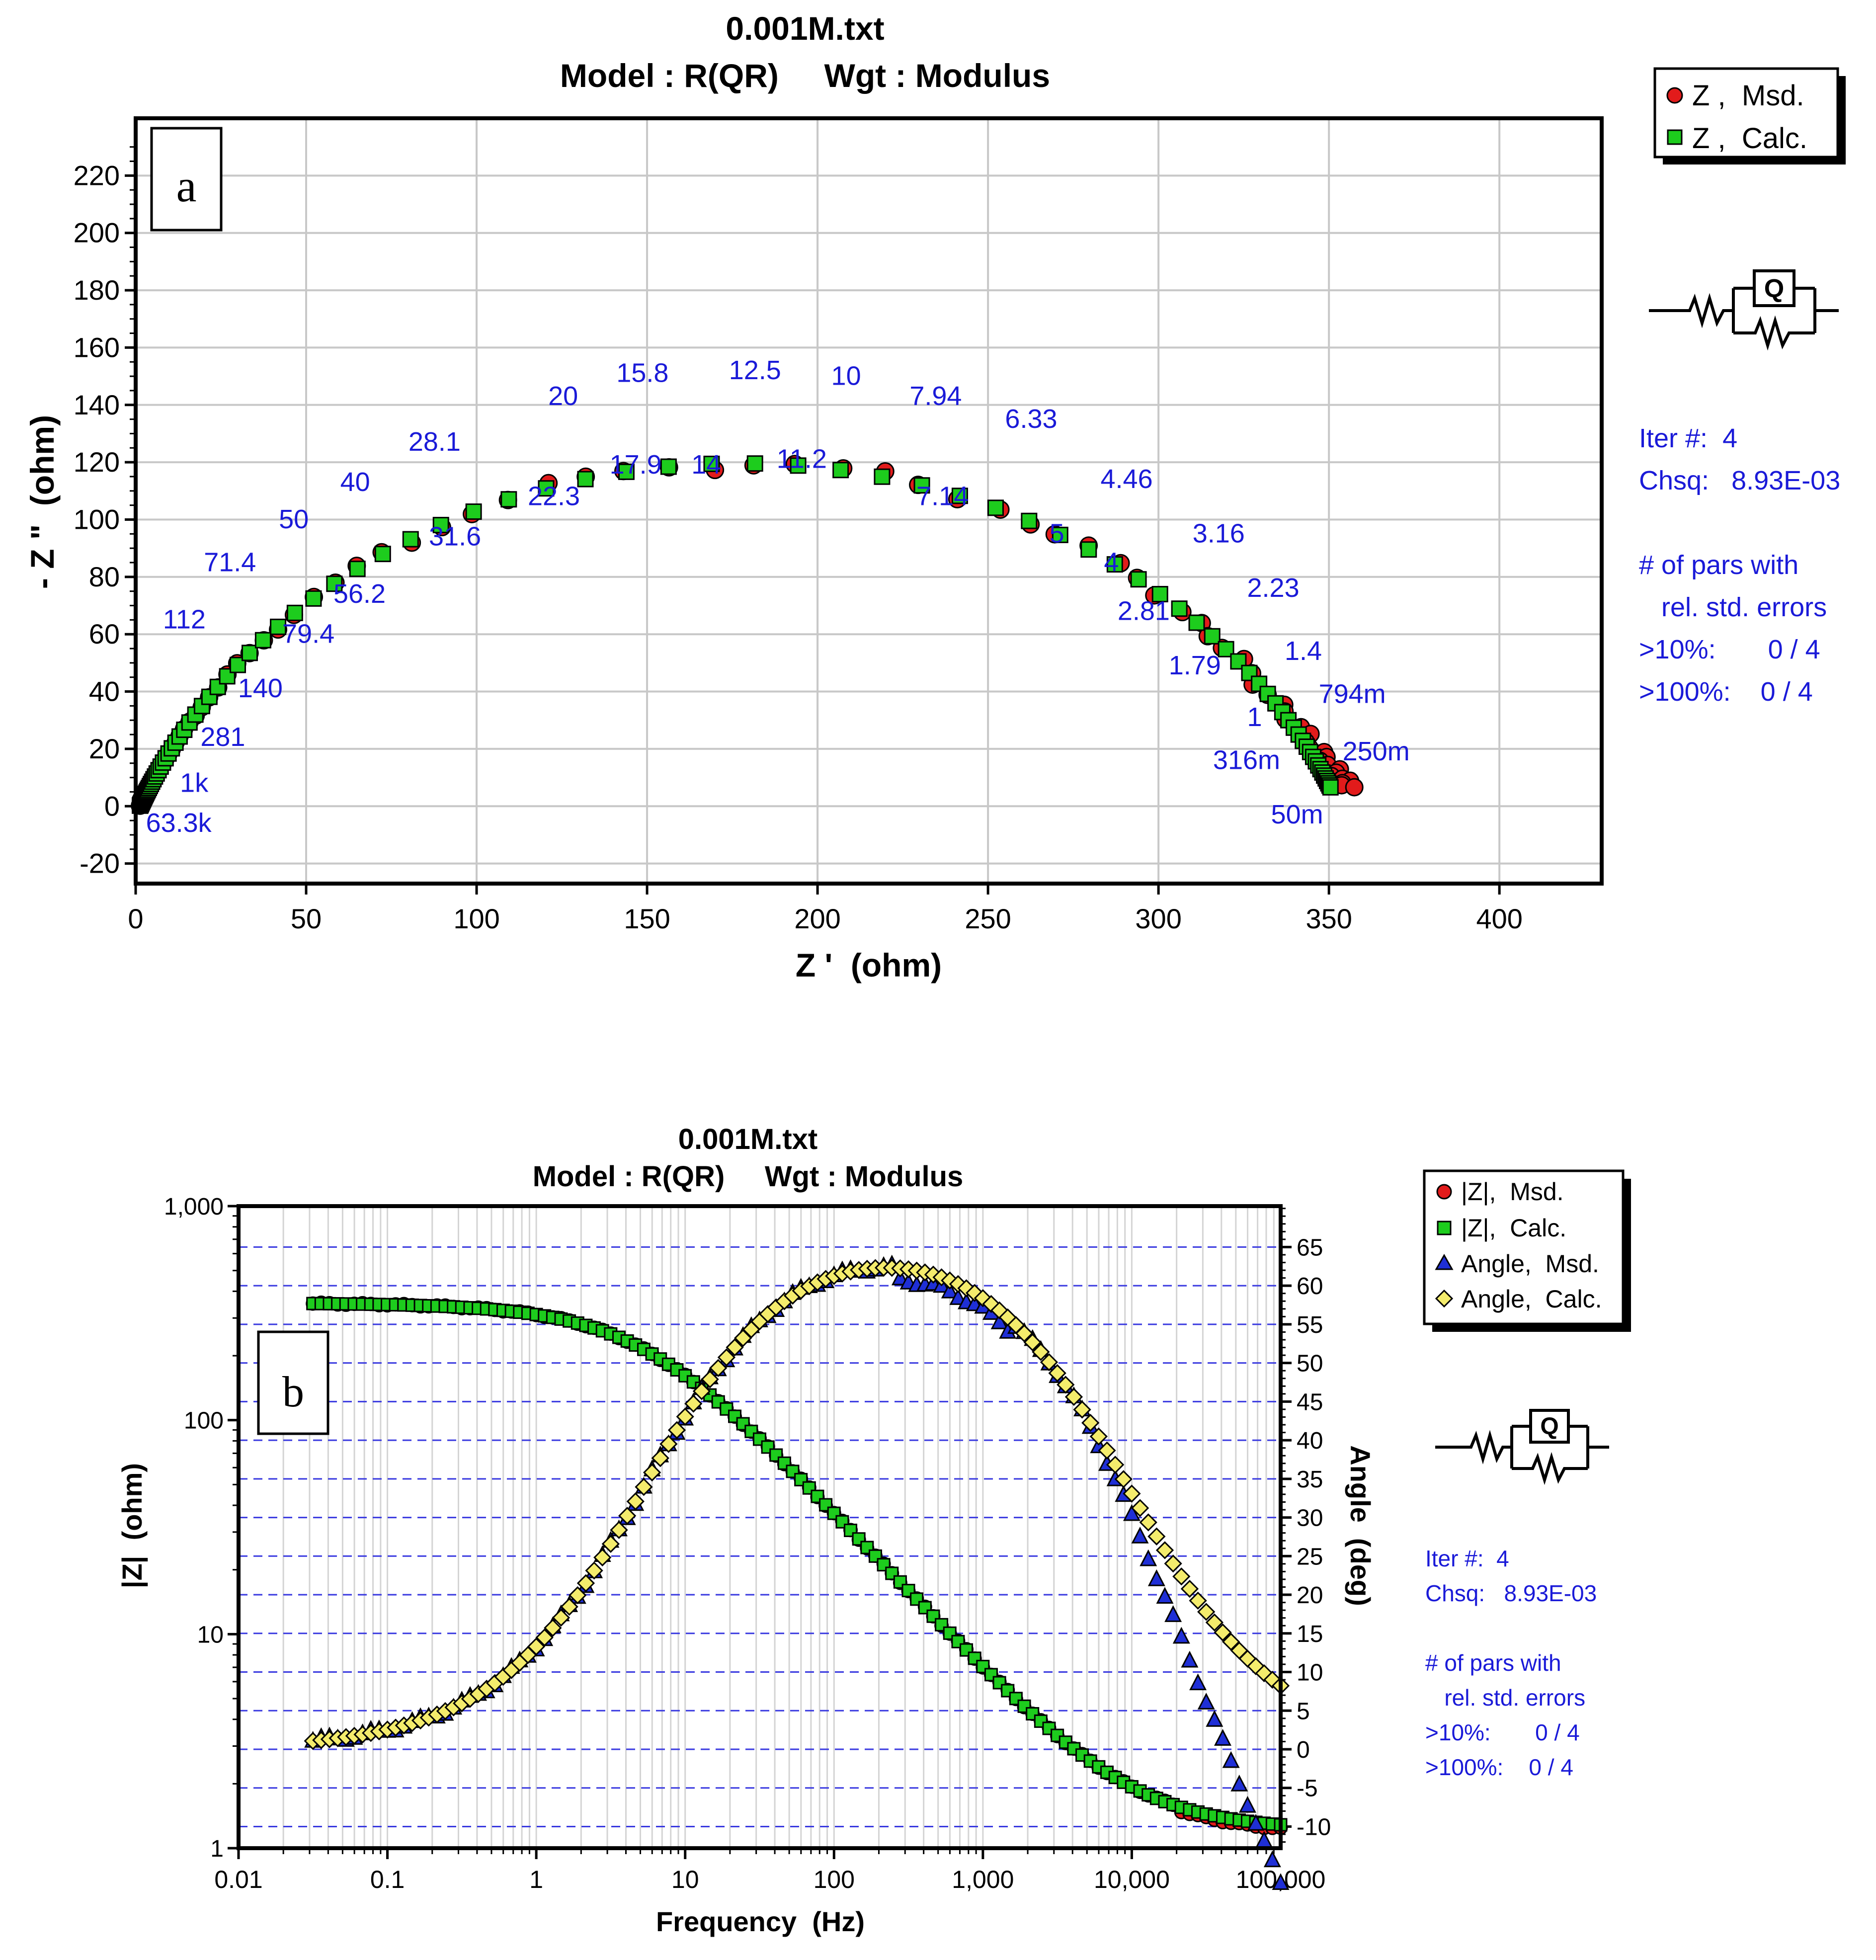 The image size is (1876, 1960). I want to click on frequency-annotation: 20, so click(563, 396).